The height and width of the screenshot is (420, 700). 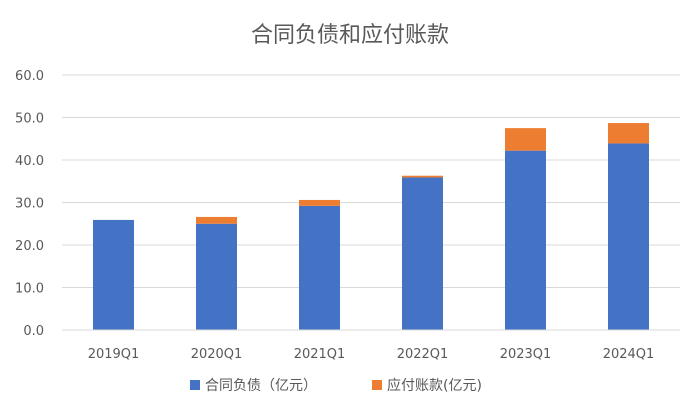 I want to click on y-tick-label: 40.0, so click(x=29, y=161).